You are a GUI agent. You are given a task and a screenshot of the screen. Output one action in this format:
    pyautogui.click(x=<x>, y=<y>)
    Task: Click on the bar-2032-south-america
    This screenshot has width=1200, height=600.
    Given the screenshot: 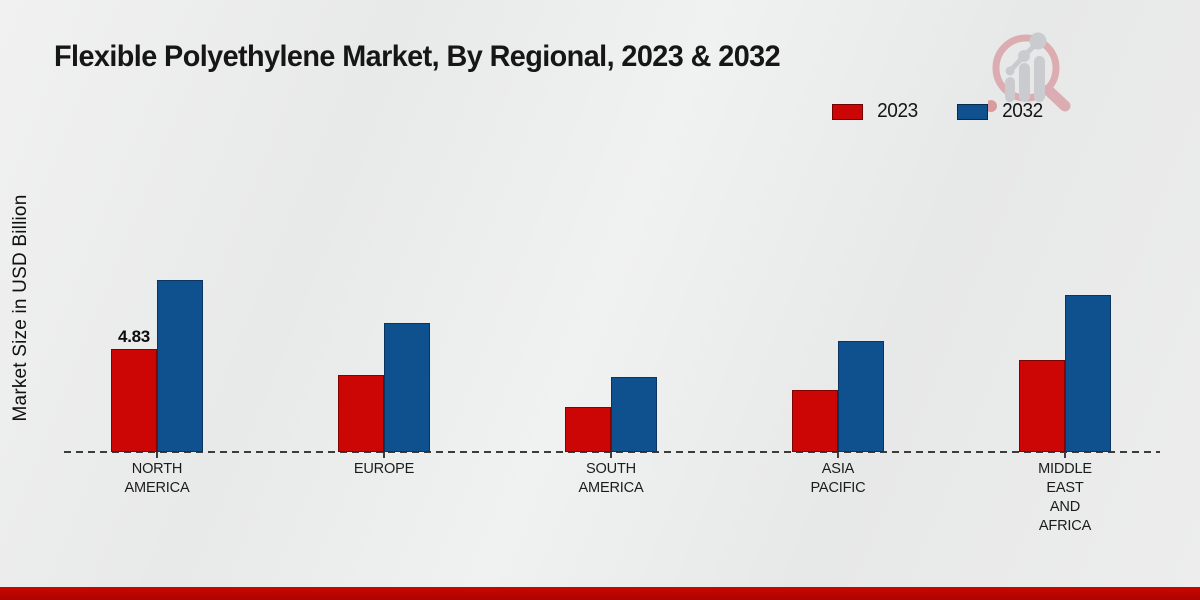 What is the action you would take?
    pyautogui.click(x=634, y=414)
    